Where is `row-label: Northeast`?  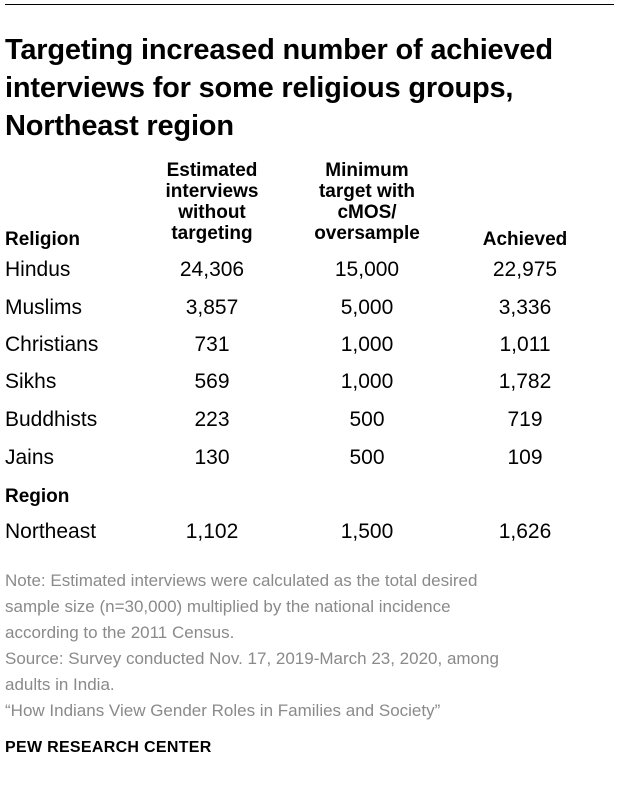
row-label: Northeast is located at coordinates (51, 531).